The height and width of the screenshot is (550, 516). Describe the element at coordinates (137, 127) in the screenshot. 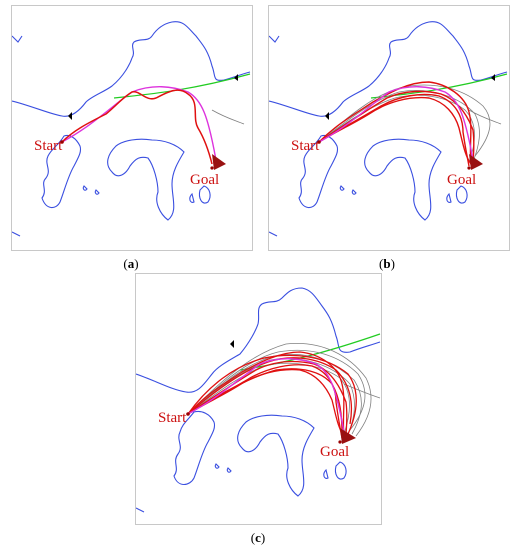

I see `sampled-path` at that location.